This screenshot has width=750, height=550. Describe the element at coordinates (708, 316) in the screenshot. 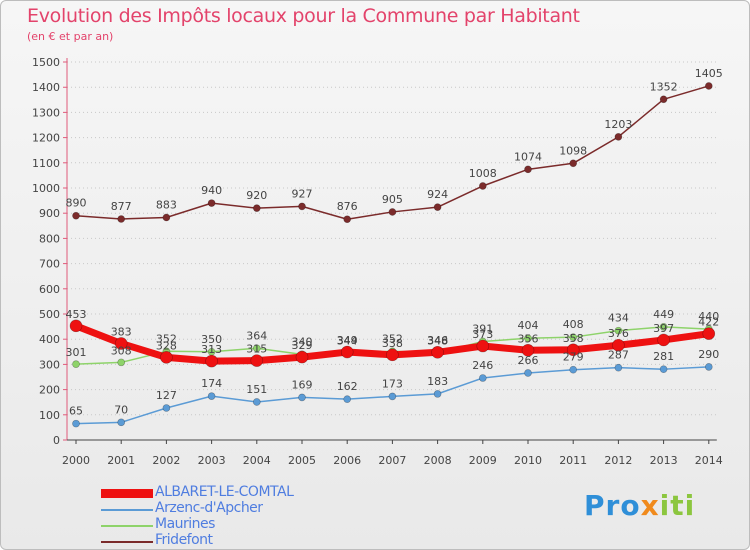

I see `data-label: 440` at that location.